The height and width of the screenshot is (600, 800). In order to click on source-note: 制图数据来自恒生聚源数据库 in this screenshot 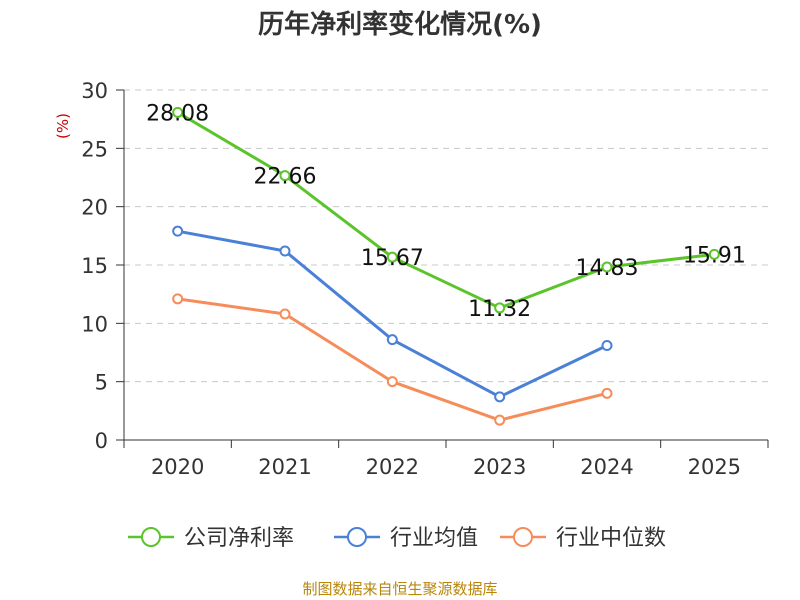, I will do `click(400, 589)`.